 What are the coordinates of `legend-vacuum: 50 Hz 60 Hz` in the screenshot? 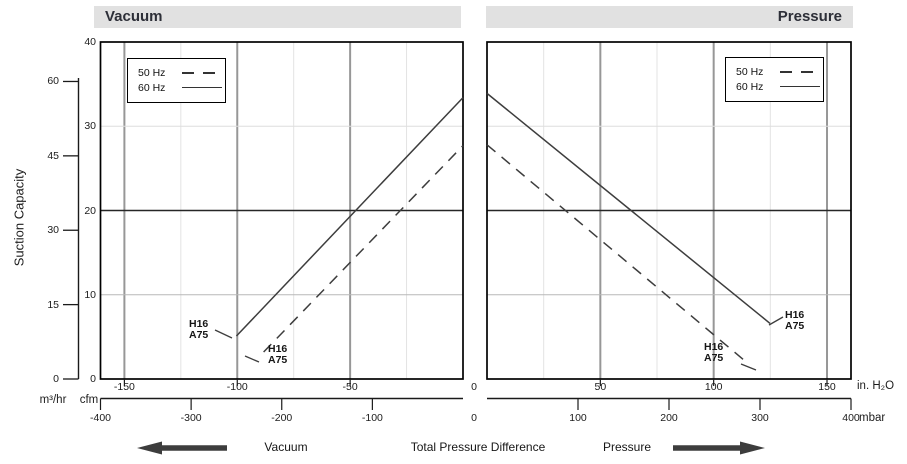 It's located at (176, 80).